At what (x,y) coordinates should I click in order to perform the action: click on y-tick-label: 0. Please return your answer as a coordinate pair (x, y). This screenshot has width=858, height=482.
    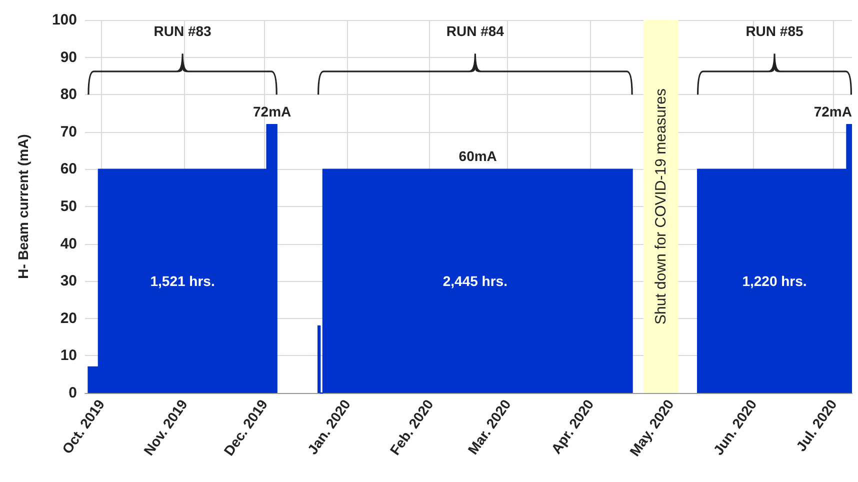
    Looking at the image, I should click on (72, 393).